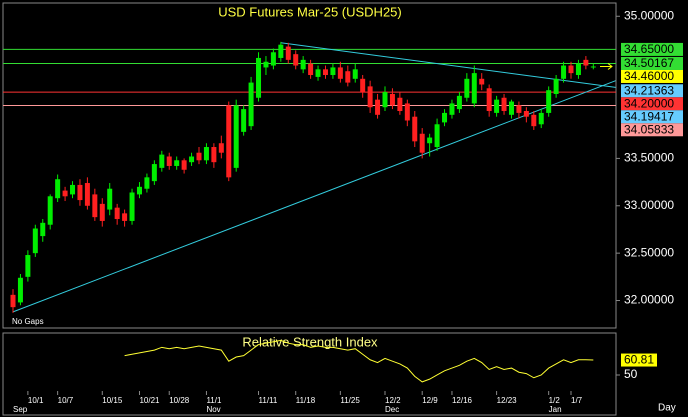 This screenshot has height=417, width=688. I want to click on x-tick-label: 10/28, so click(179, 400).